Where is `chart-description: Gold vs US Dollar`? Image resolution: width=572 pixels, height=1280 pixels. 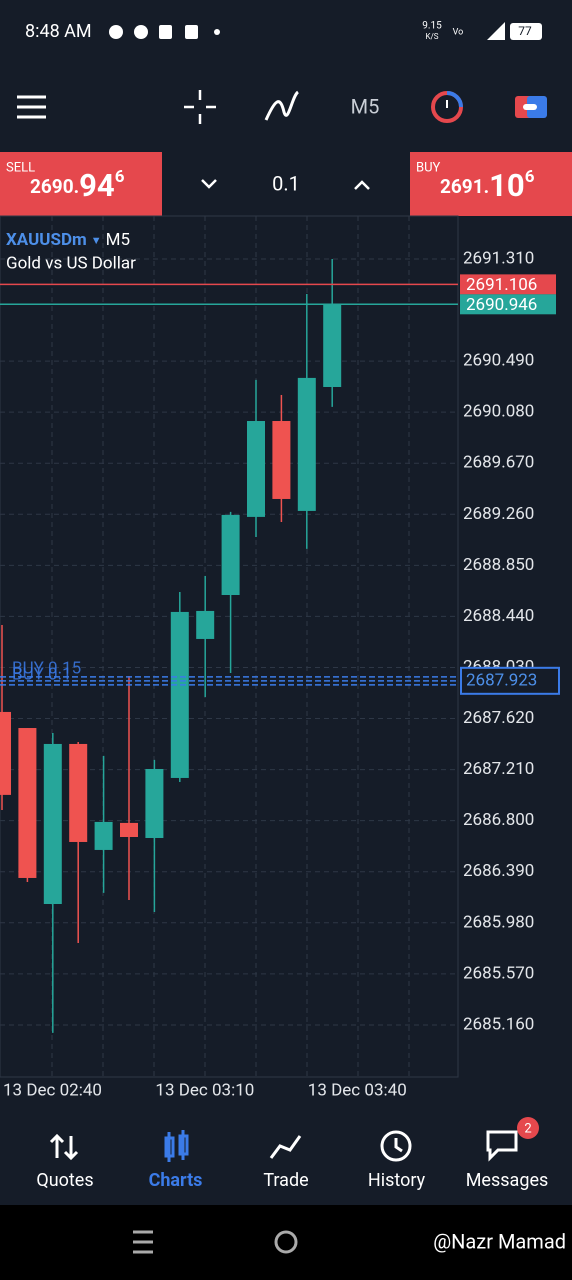 chart-description: Gold vs US Dollar is located at coordinates (71, 263).